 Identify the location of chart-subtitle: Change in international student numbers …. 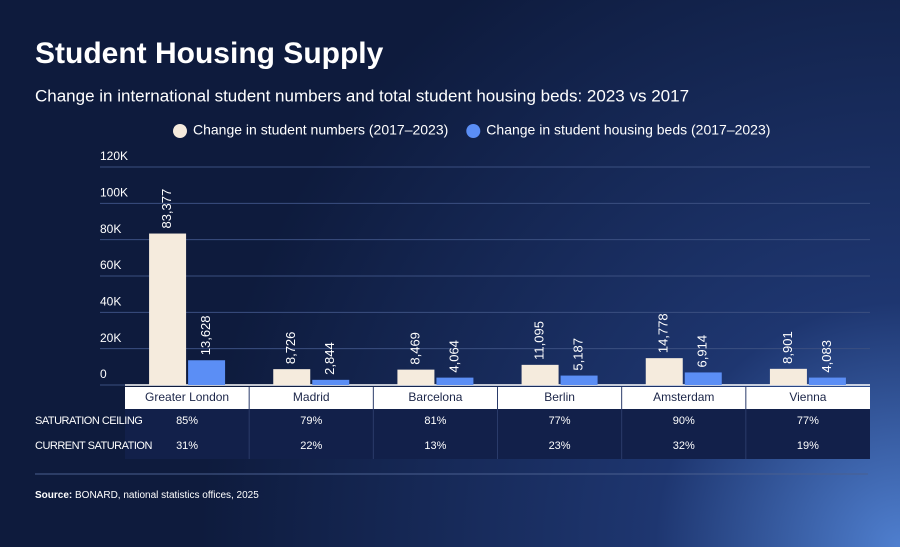
(362, 95).